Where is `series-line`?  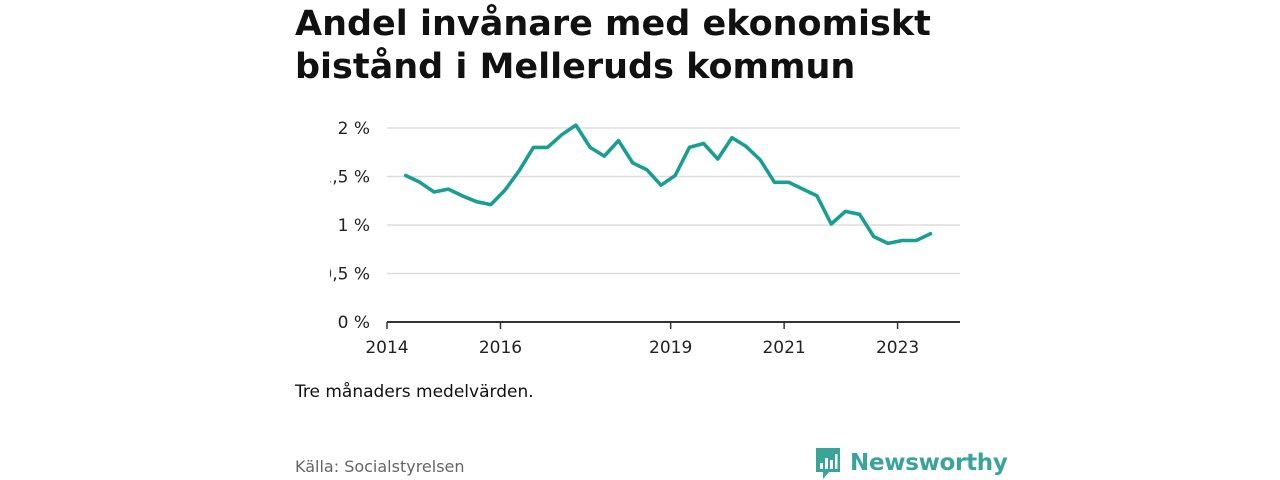
series-line is located at coordinates (668, 184).